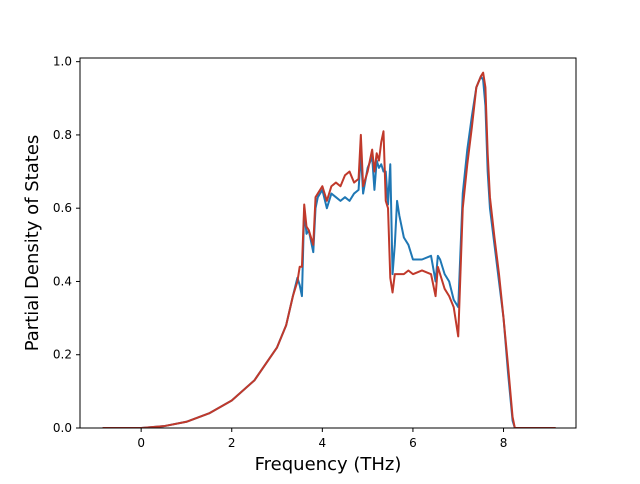 The height and width of the screenshot is (484, 640). Describe the element at coordinates (504, 443) in the screenshot. I see `x-tick-label: 8` at that location.